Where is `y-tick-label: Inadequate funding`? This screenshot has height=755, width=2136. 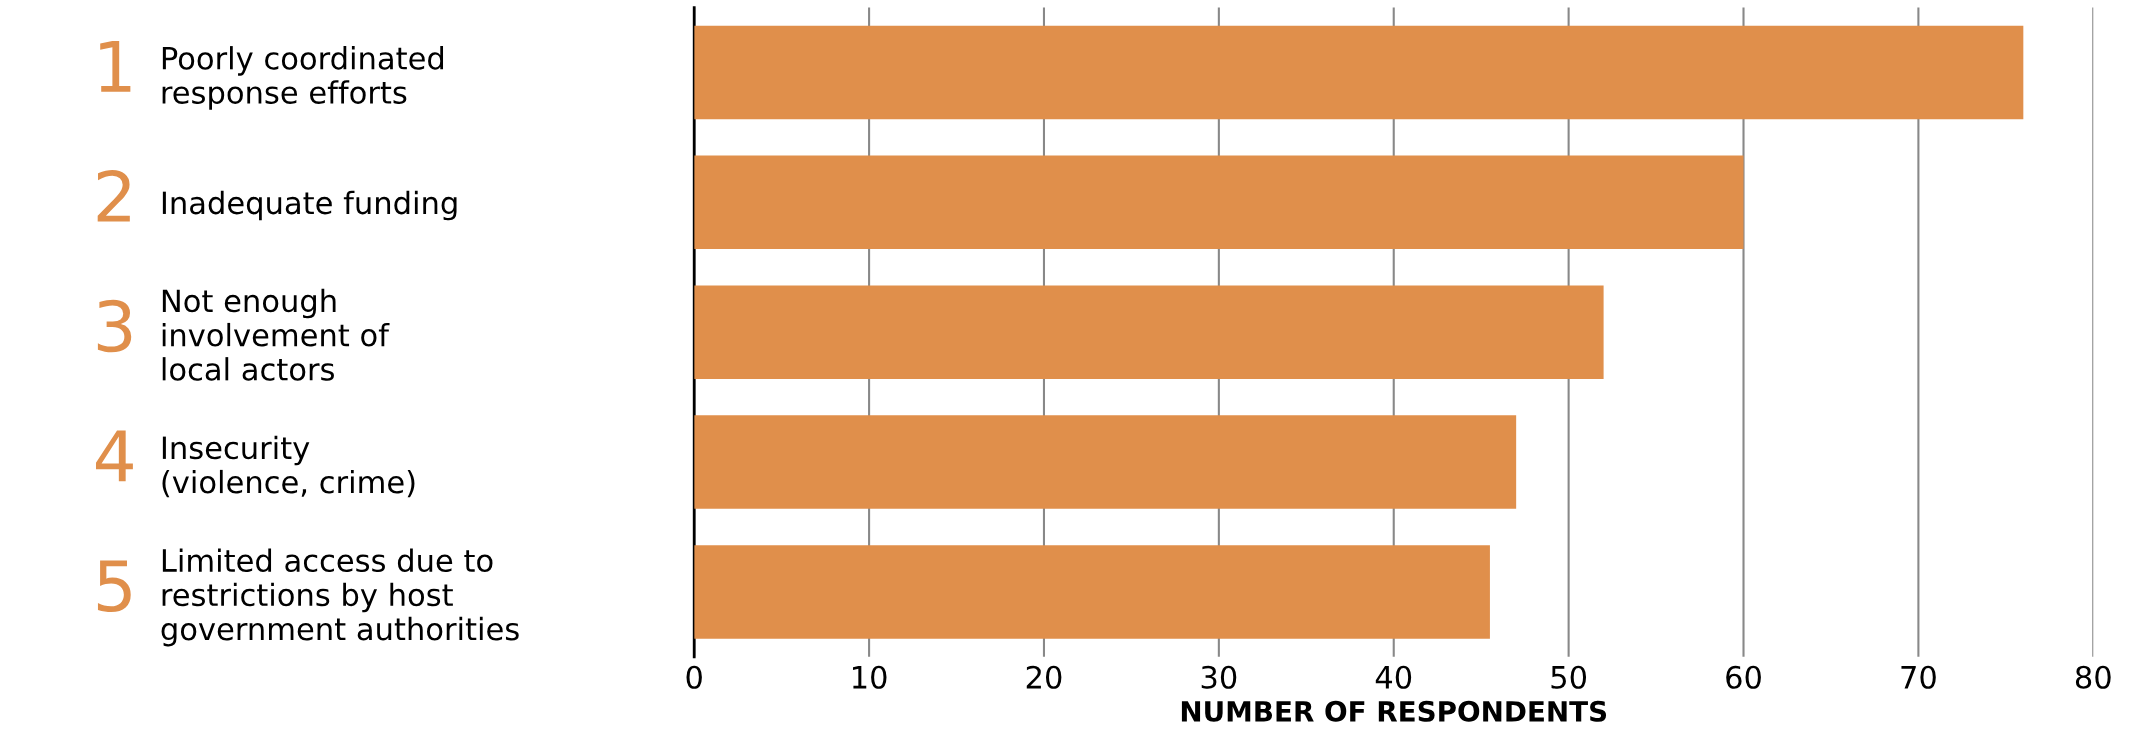
y-tick-label: Inadequate funding is located at coordinates (309, 205).